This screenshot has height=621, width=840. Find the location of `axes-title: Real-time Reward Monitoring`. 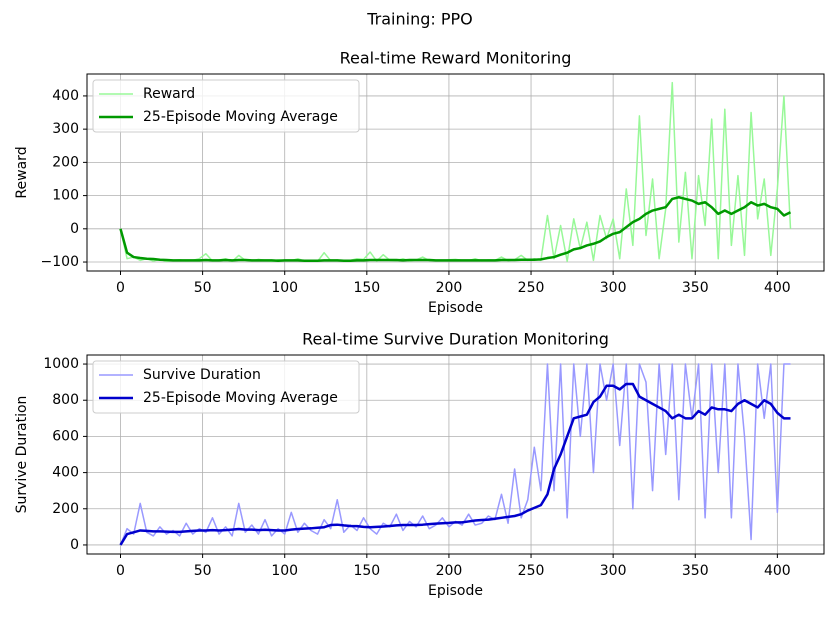

axes-title: Real-time Reward Monitoring is located at coordinates (456, 58).